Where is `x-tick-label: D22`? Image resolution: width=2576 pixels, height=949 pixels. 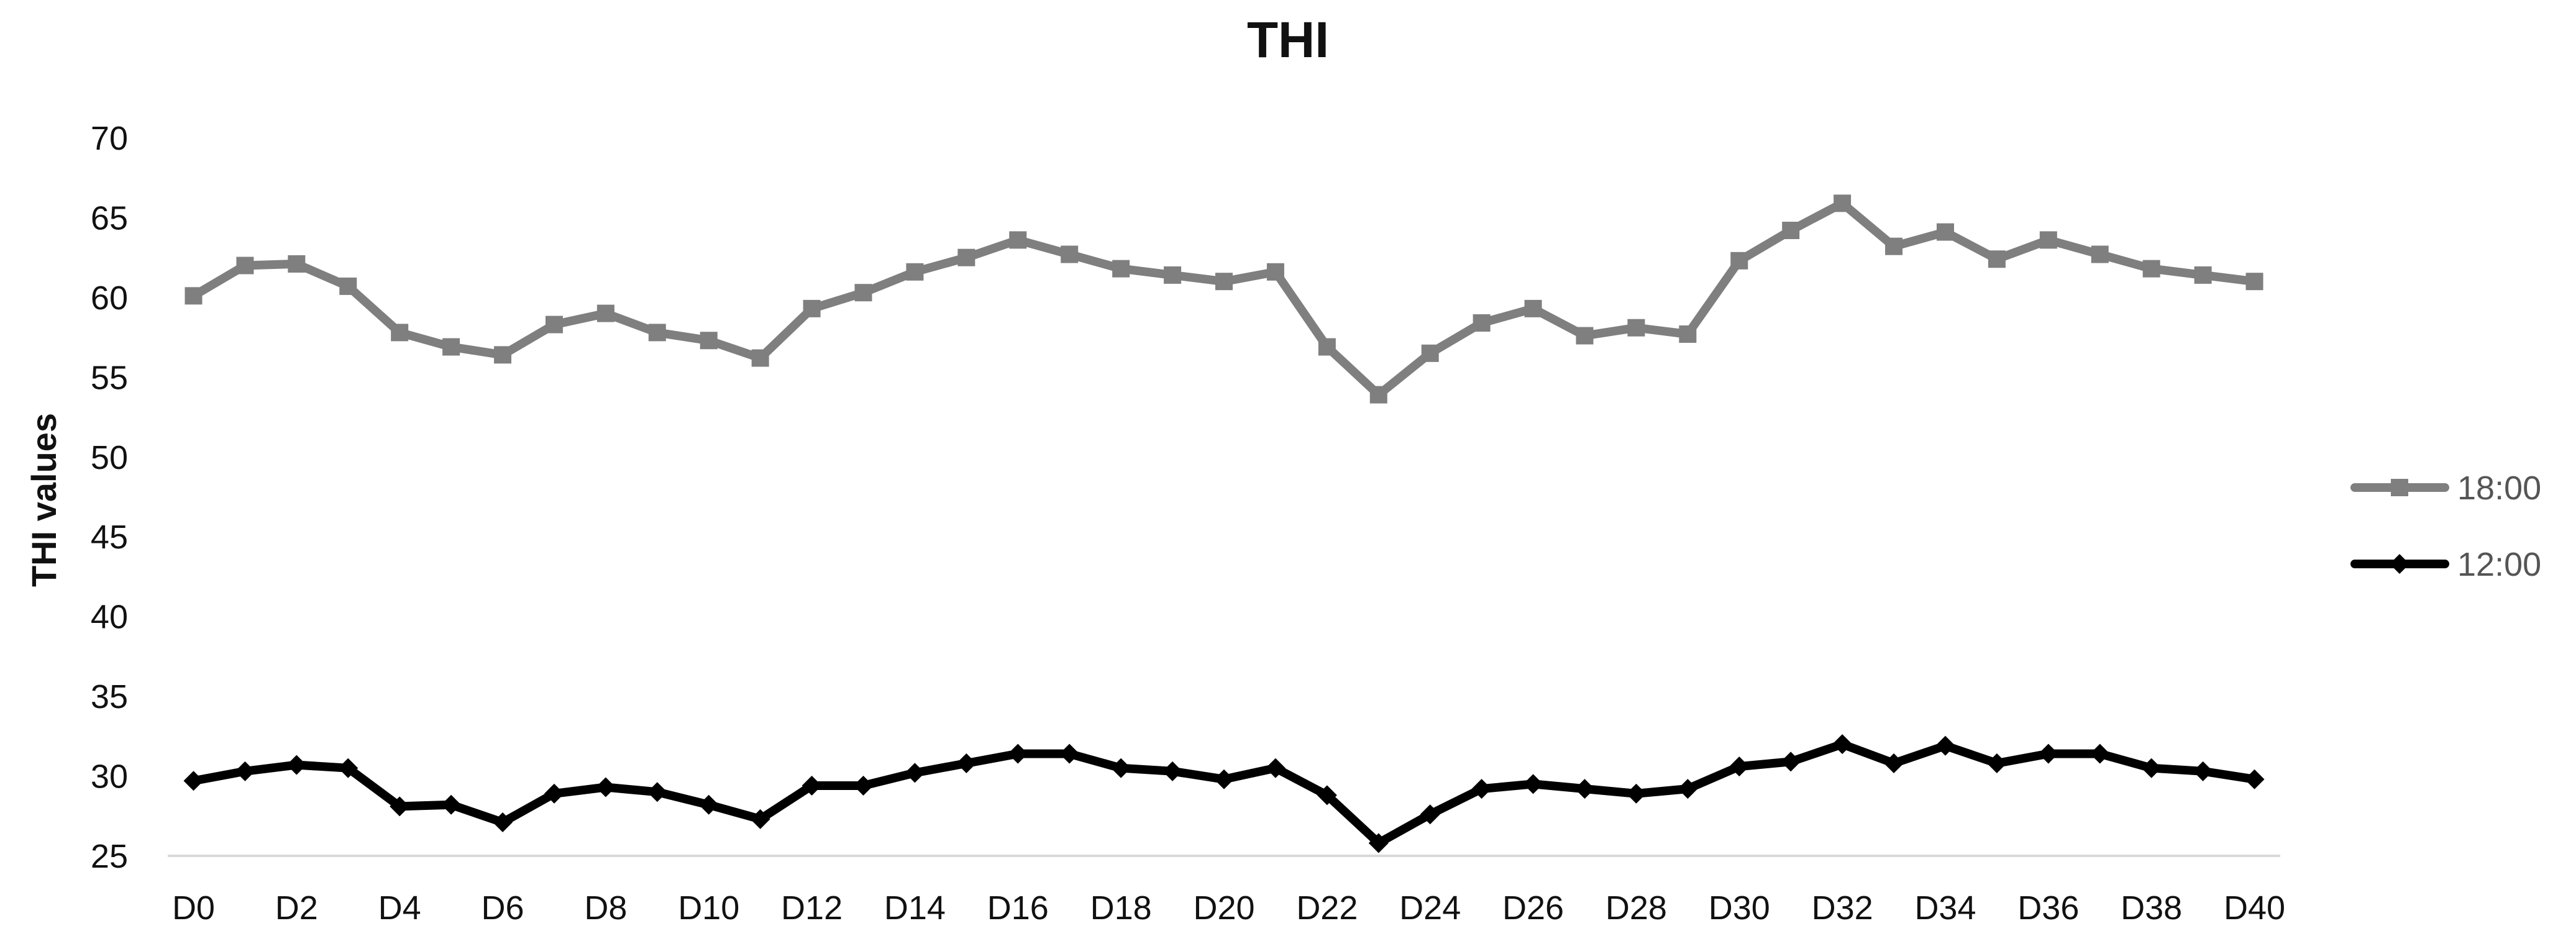 x-tick-label: D22 is located at coordinates (1327, 908).